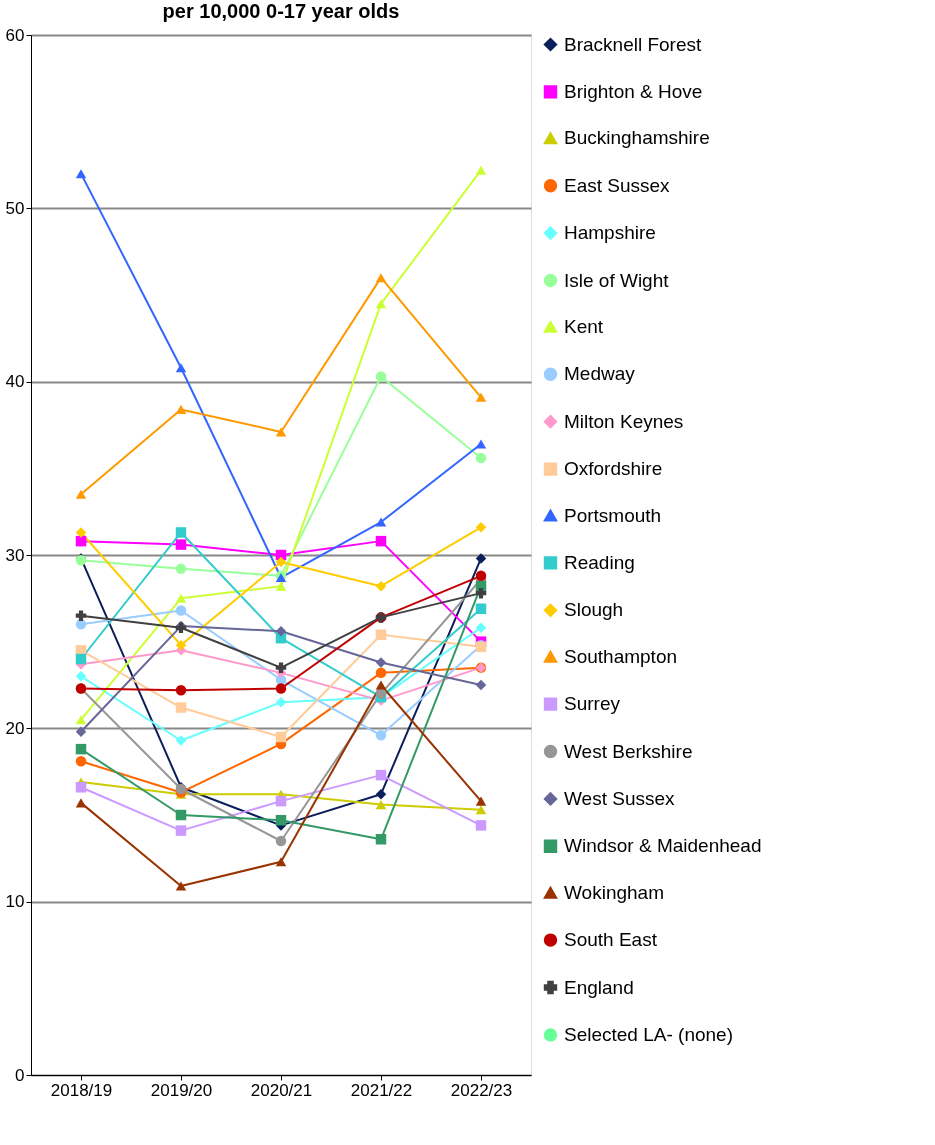 The width and height of the screenshot is (935, 1145). I want to click on legend-label: Southampton, so click(621, 656).